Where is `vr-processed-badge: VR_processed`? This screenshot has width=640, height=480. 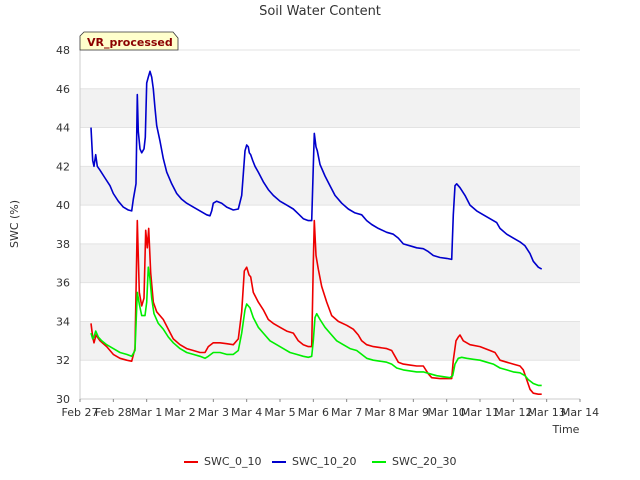 vr-processed-badge: VR_processed is located at coordinates (129, 41).